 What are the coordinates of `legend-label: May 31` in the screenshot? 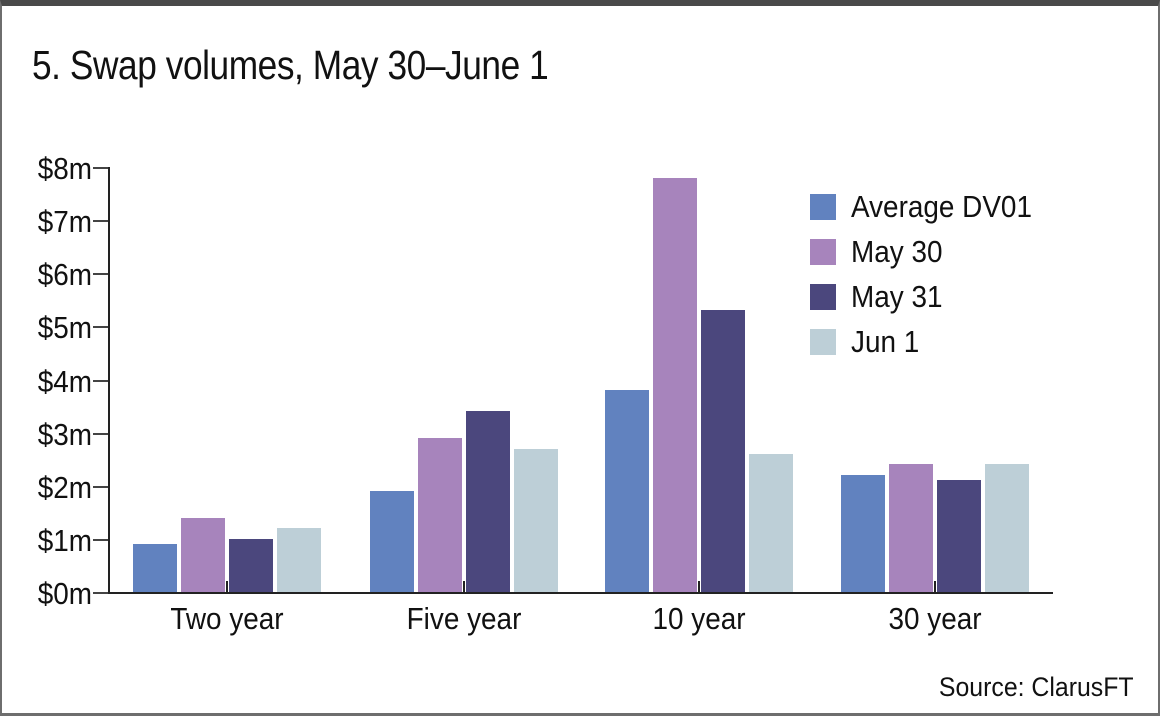 It's located at (897, 296).